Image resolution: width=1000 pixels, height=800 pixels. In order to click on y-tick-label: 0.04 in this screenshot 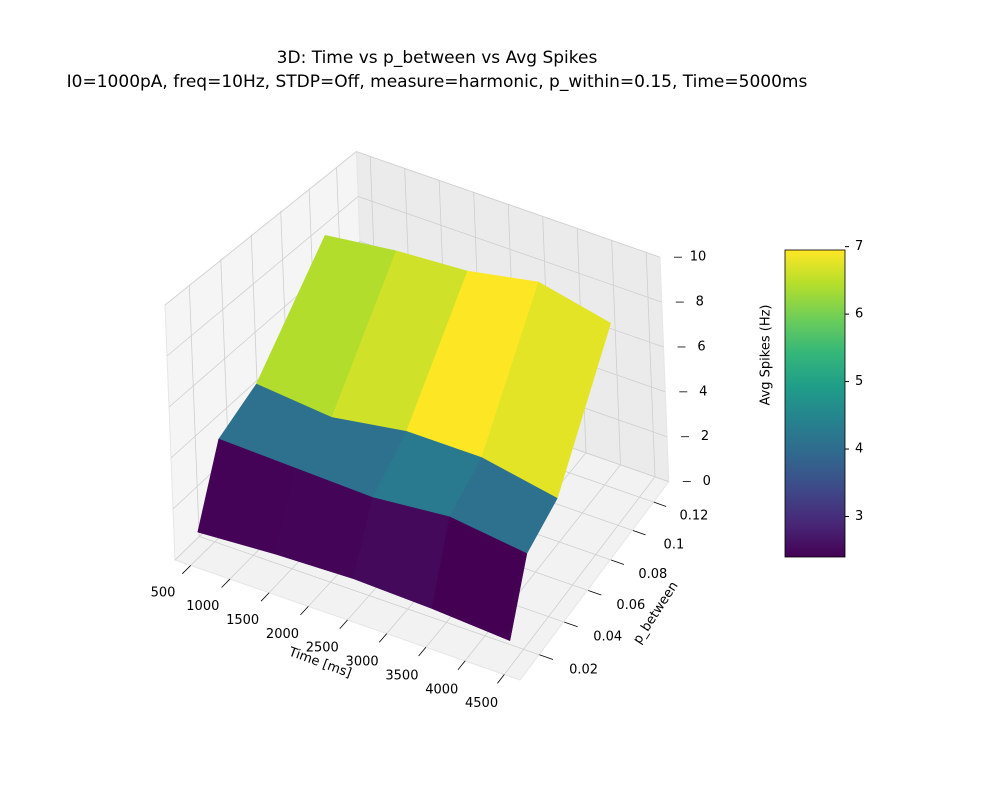, I will do `click(607, 637)`.